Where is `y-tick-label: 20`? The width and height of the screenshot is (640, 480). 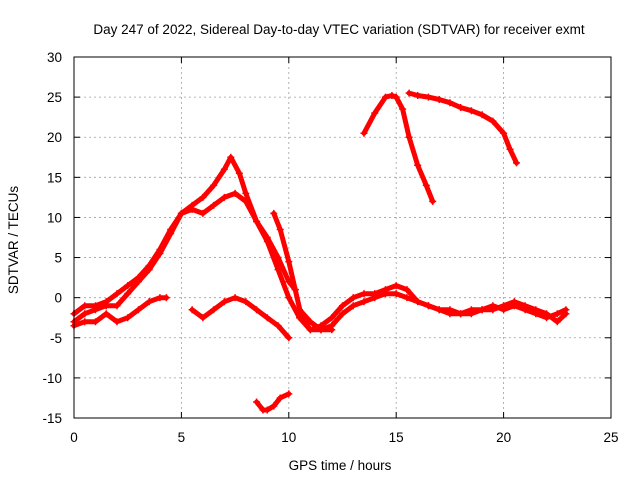
y-tick-label: 20 is located at coordinates (54, 137).